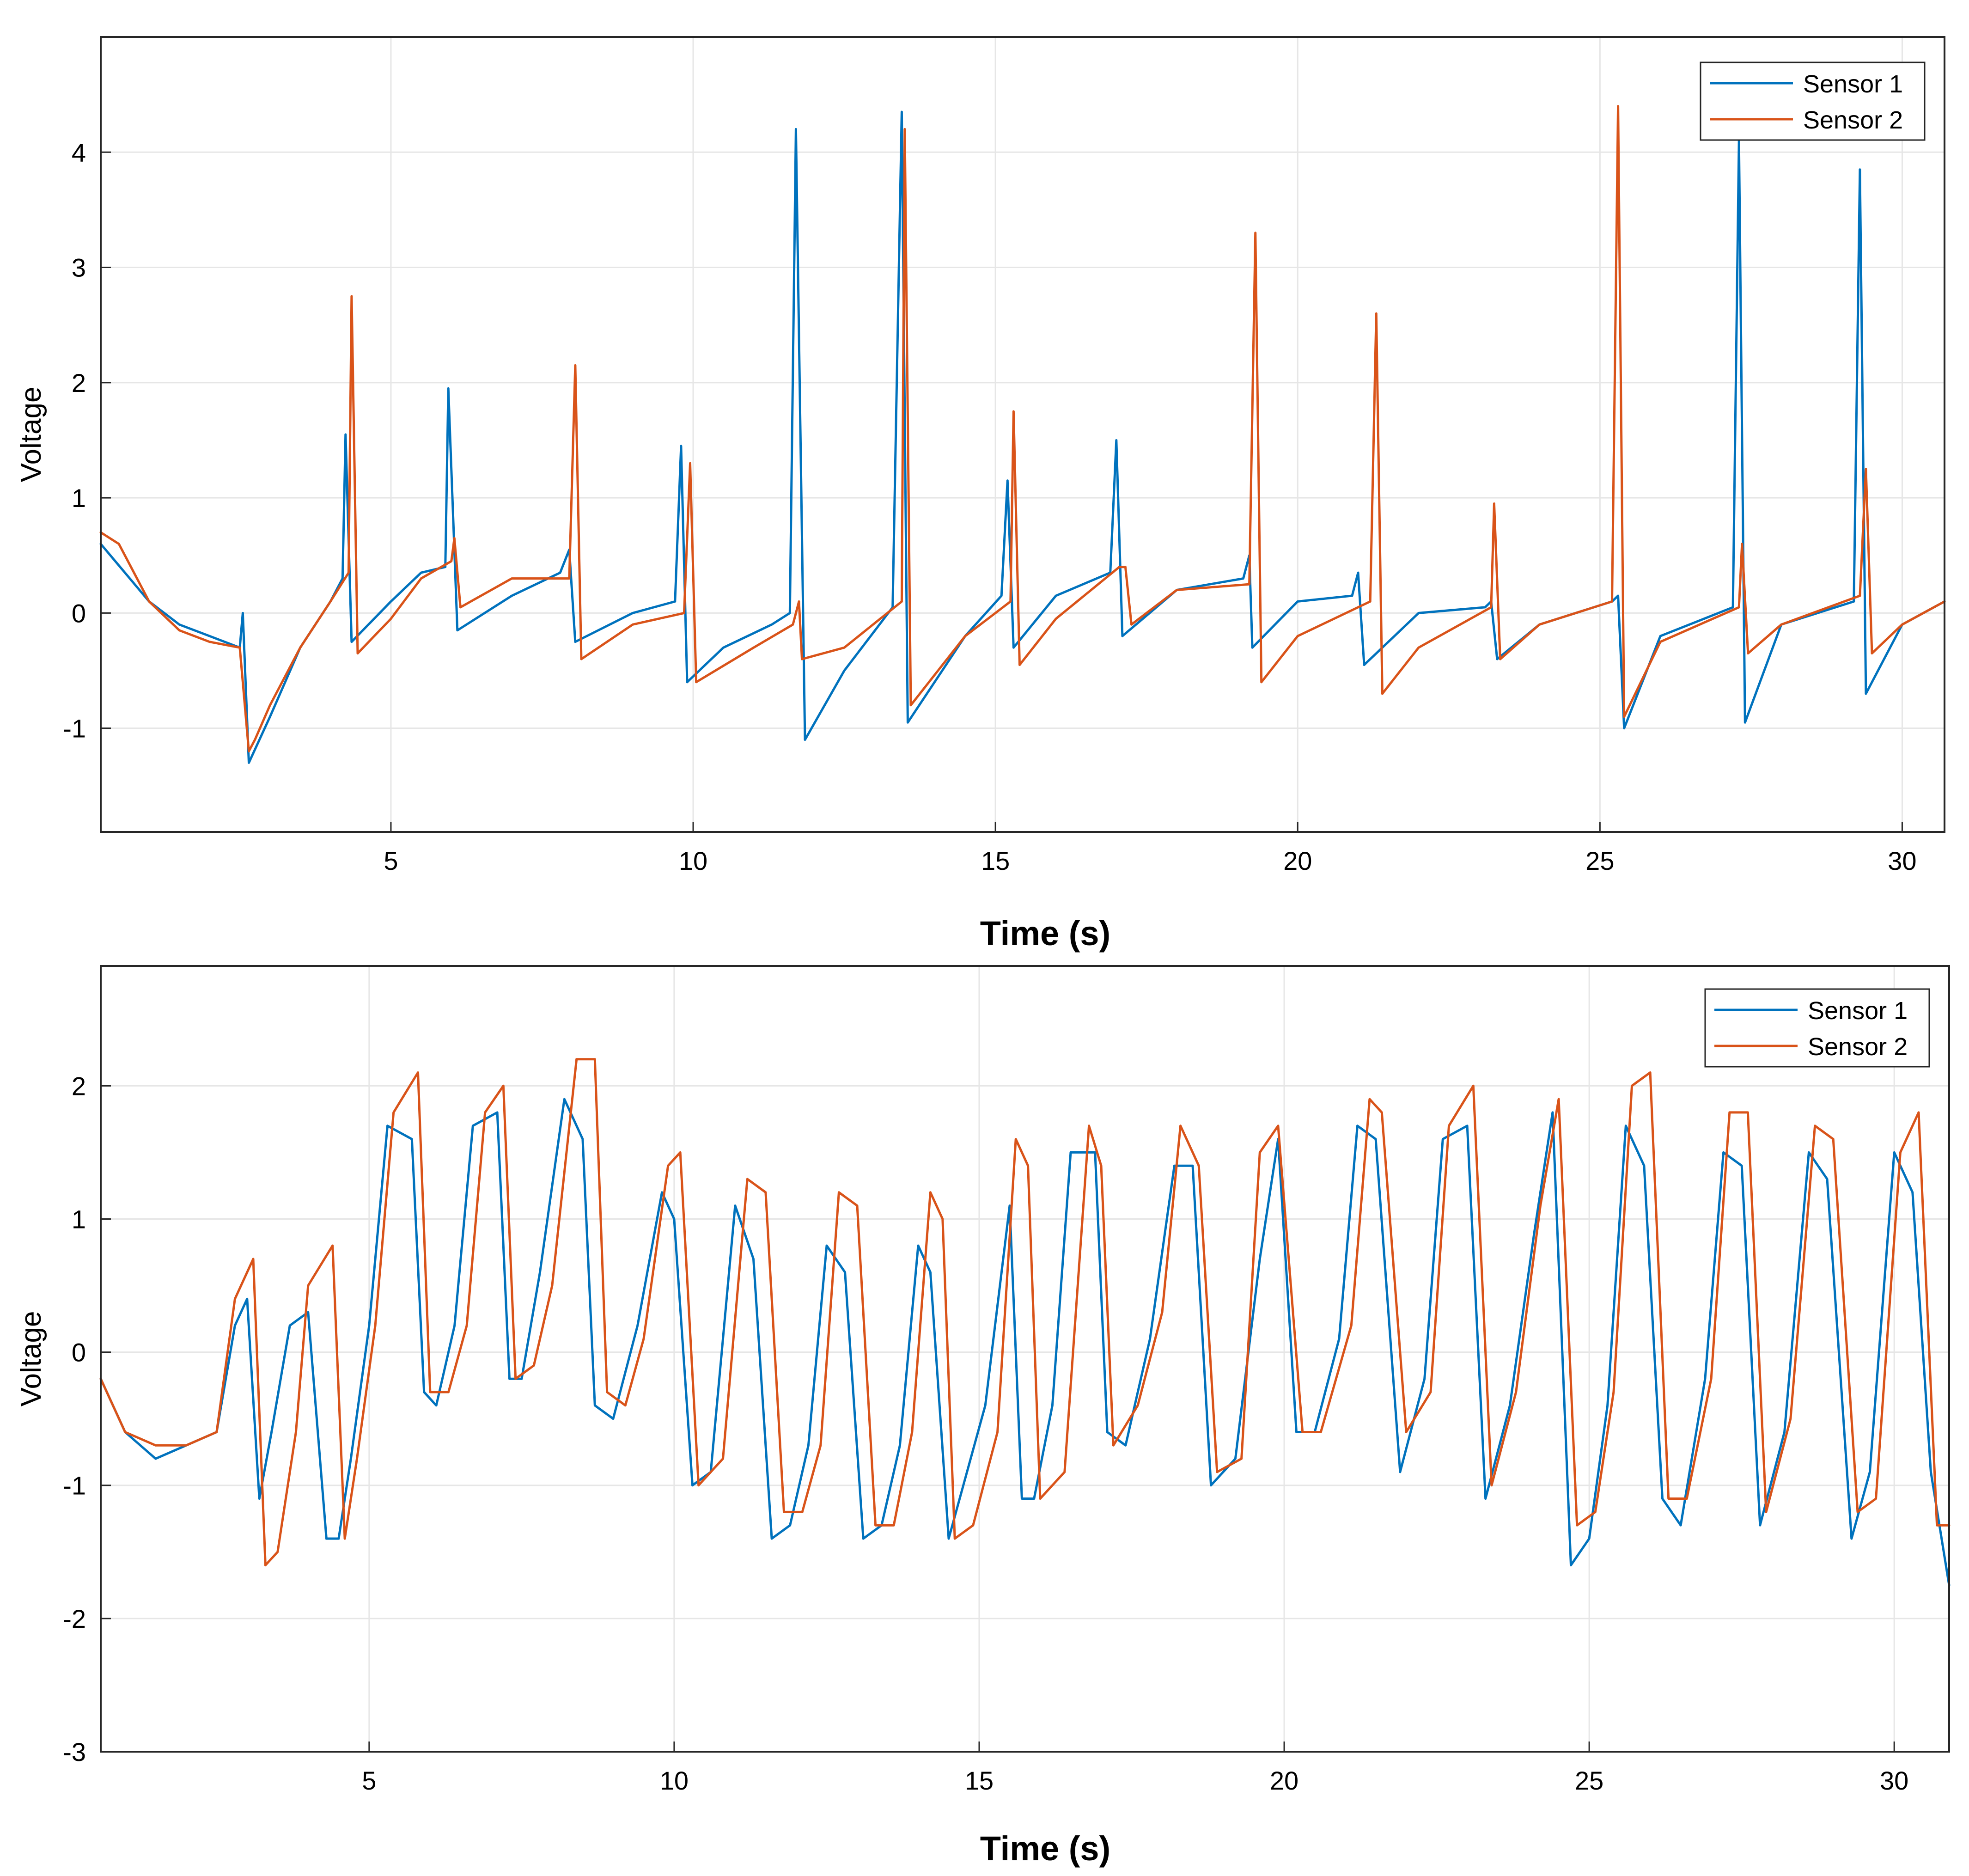 This screenshot has height=1876, width=1969. Describe the element at coordinates (74, 1618) in the screenshot. I see `y-tick-label: -2` at that location.